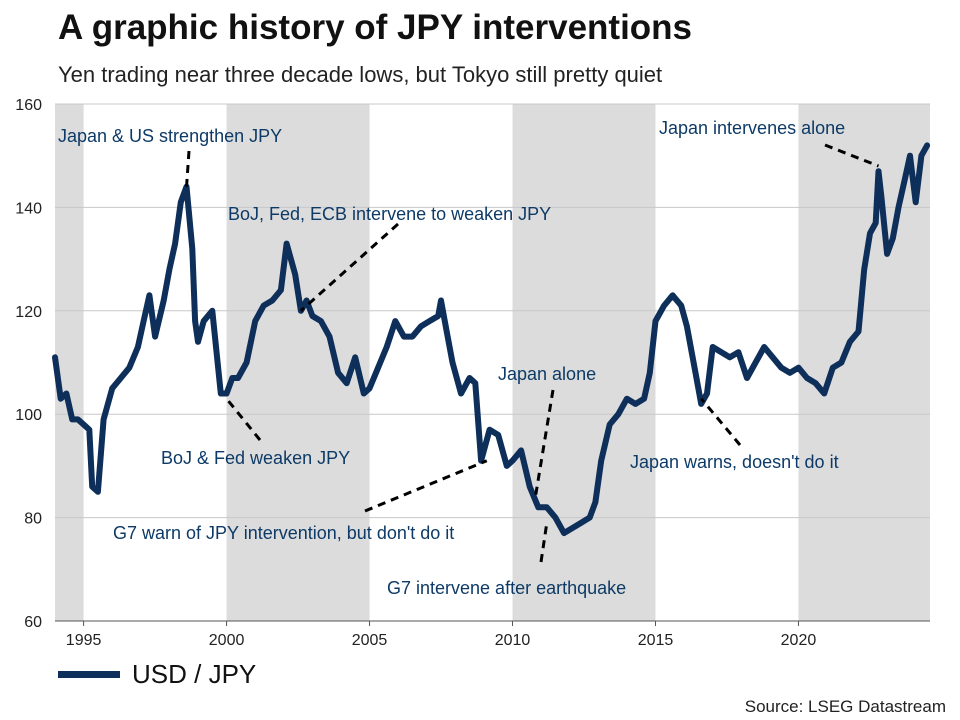 Image resolution: width=960 pixels, height=720 pixels. I want to click on y-tick-label-100: 100, so click(28, 415).